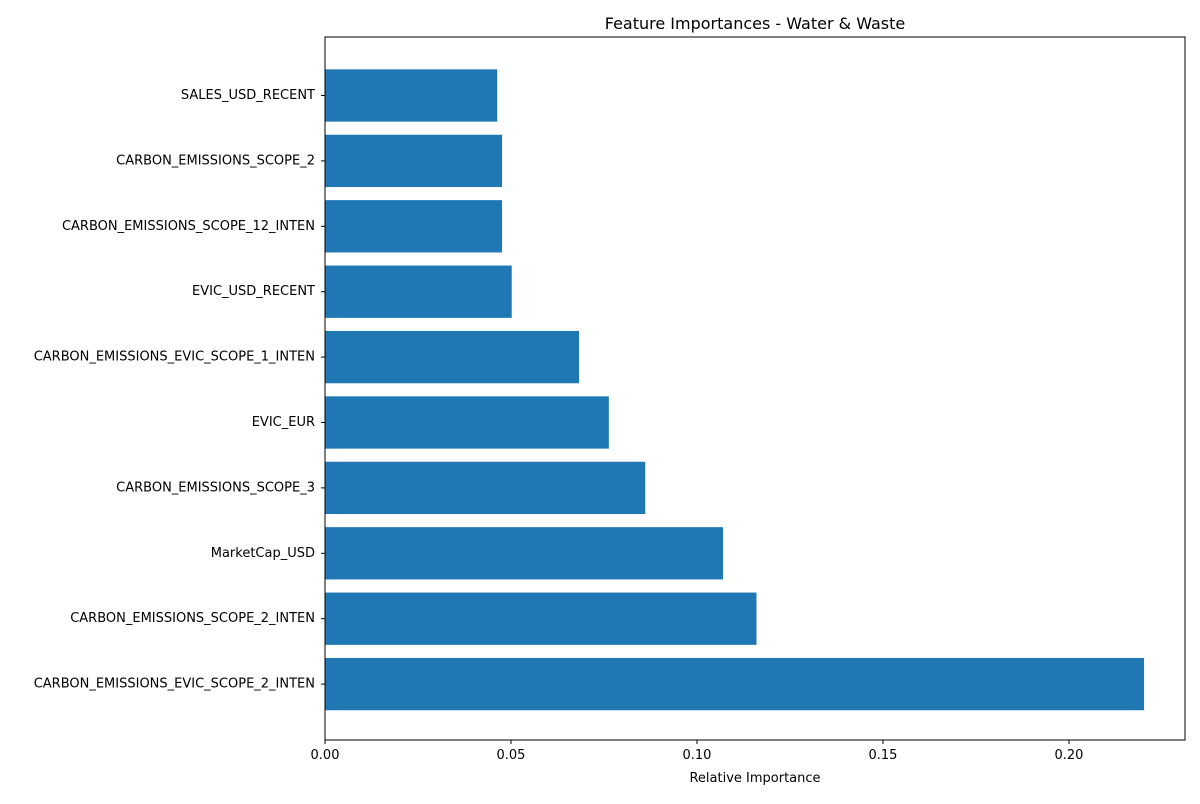 The width and height of the screenshot is (1200, 804). I want to click on y-tick-label: CARBON_EMISSIONS_SCOPE_2_INTEN, so click(192, 618).